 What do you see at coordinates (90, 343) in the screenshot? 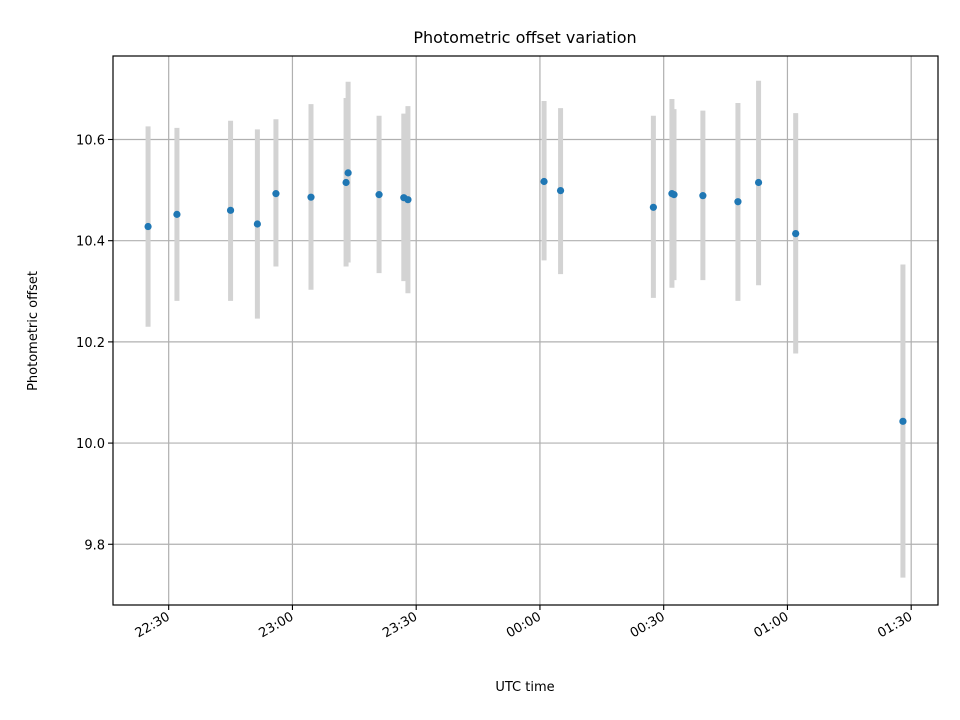
I see `y-tick-label: 10.2` at bounding box center [90, 343].